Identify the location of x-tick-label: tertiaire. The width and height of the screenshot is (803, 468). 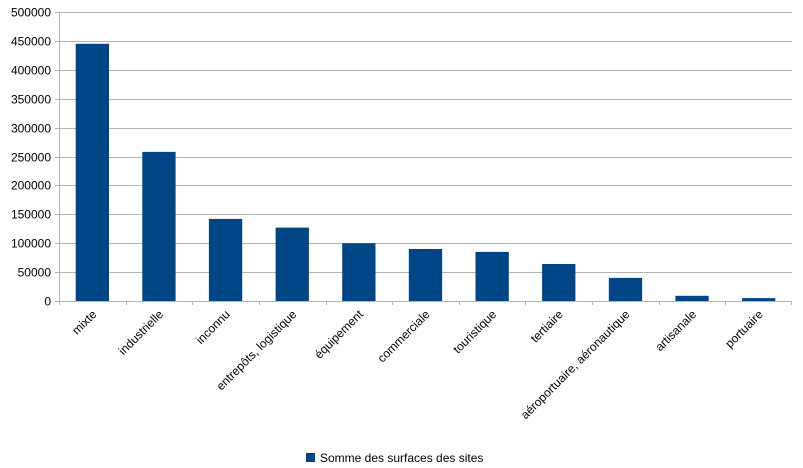
(547, 326).